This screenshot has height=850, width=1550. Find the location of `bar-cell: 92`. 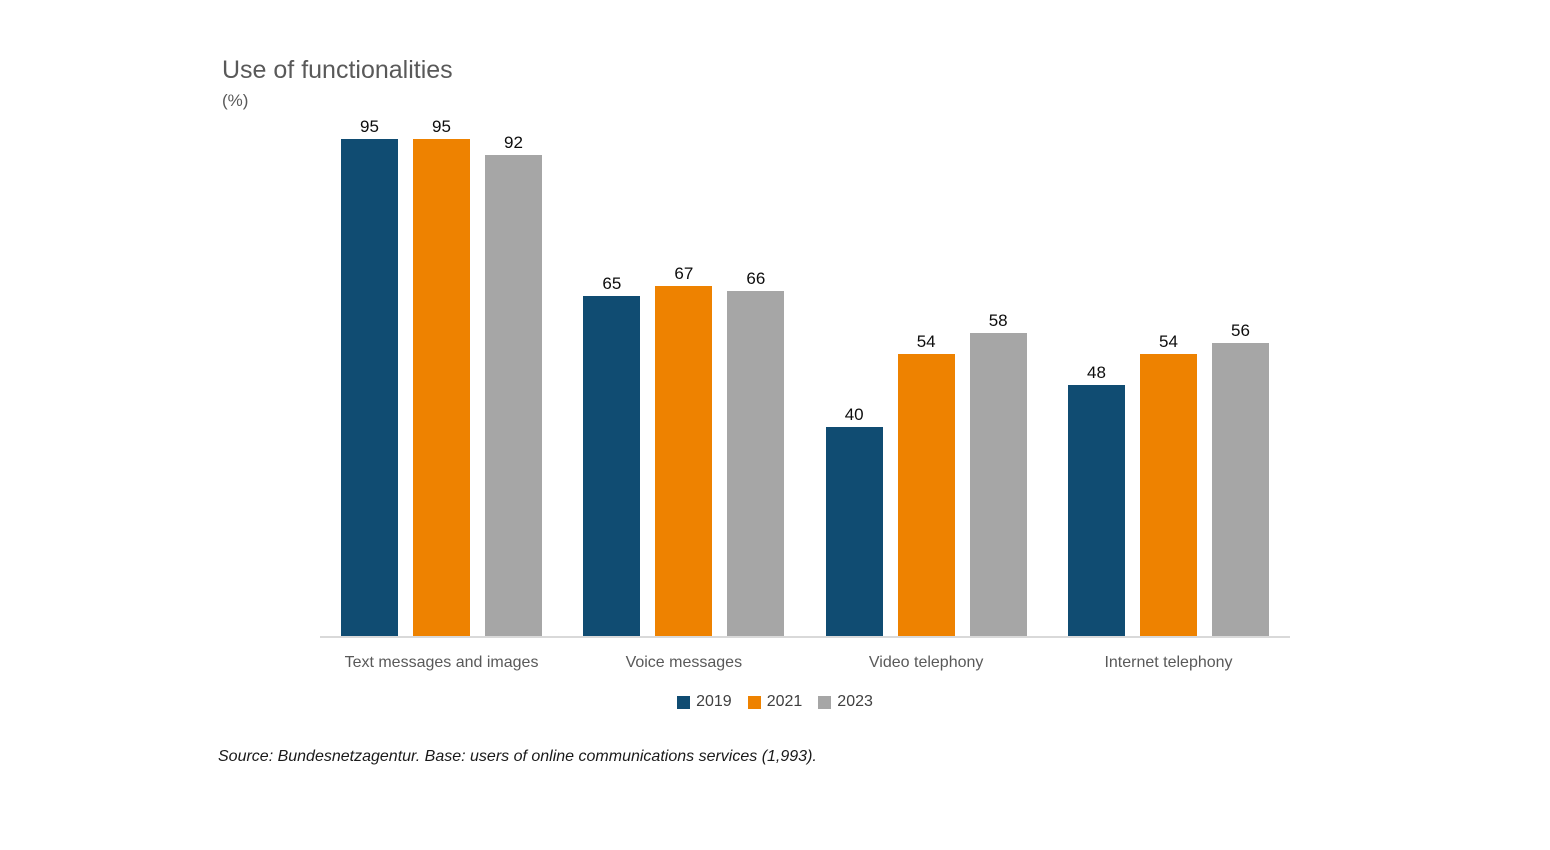

bar-cell: 92 is located at coordinates (513, 385).